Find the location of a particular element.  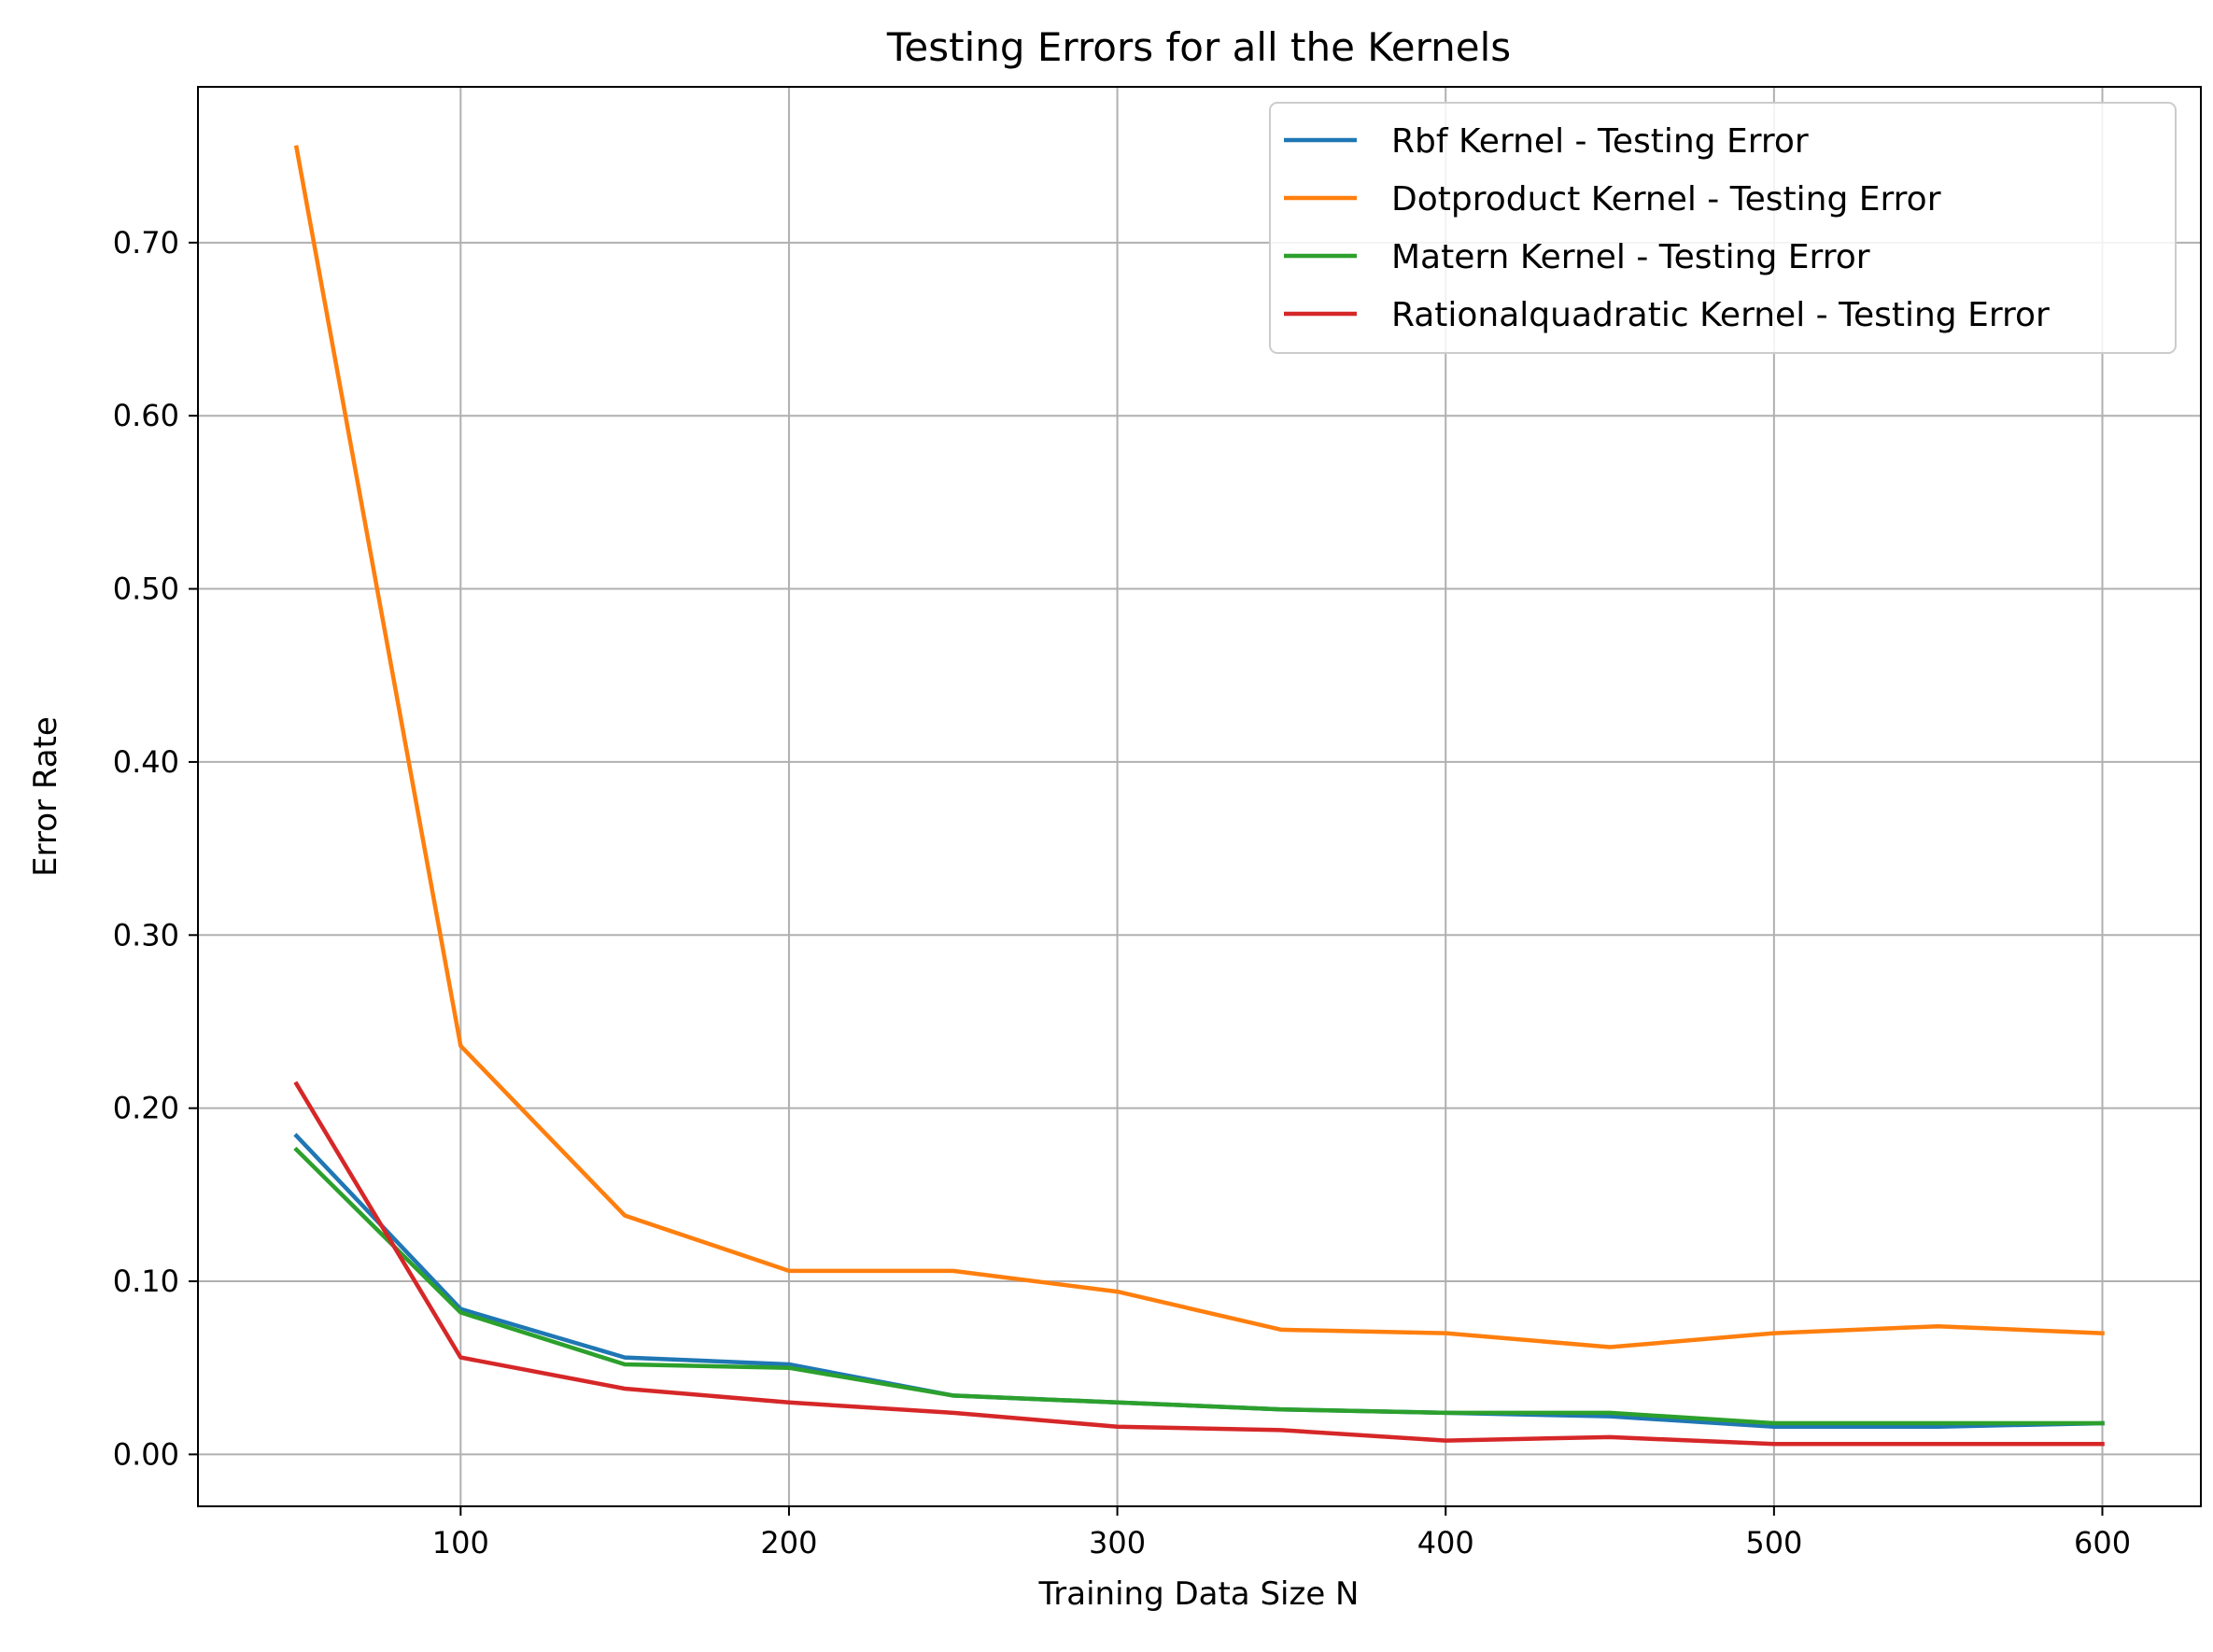

x-tick-label: 200 is located at coordinates (789, 1542).